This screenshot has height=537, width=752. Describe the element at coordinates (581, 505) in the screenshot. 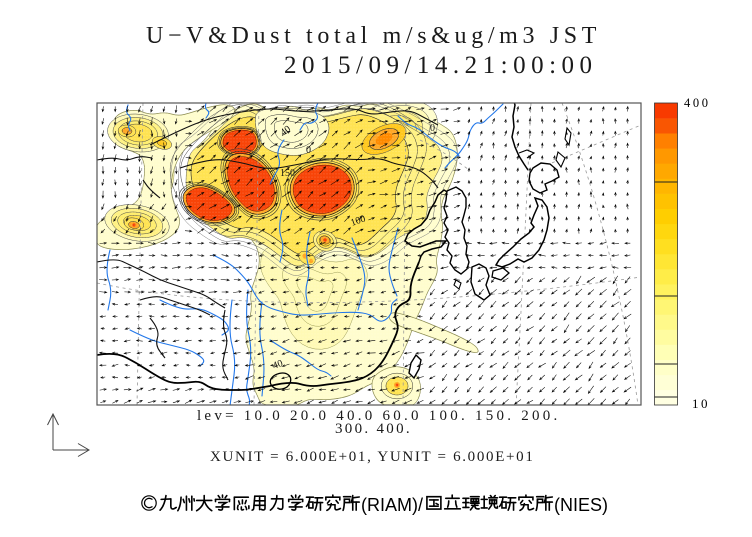

I see `svg-text: (NIES)` at that location.